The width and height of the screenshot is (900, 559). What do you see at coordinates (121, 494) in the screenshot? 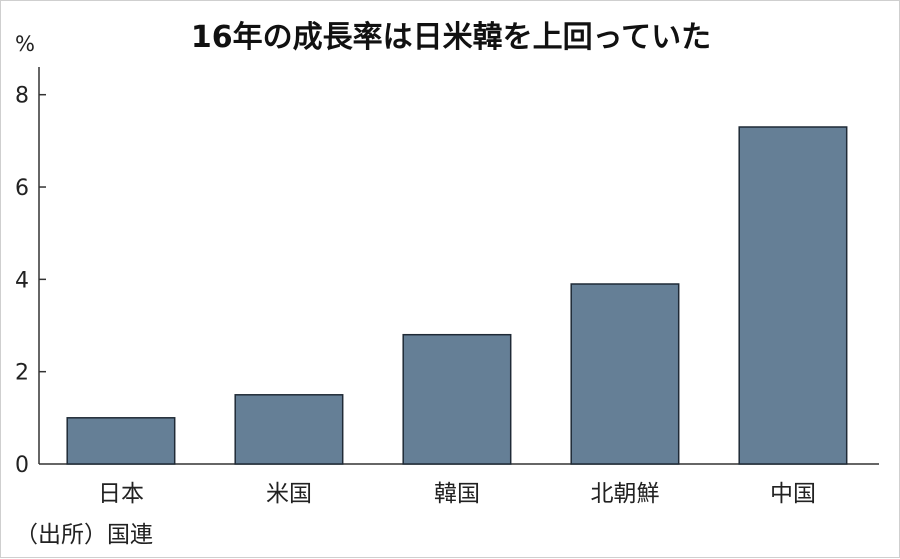
I see `x-tick-label-0: 日本` at bounding box center [121, 494].